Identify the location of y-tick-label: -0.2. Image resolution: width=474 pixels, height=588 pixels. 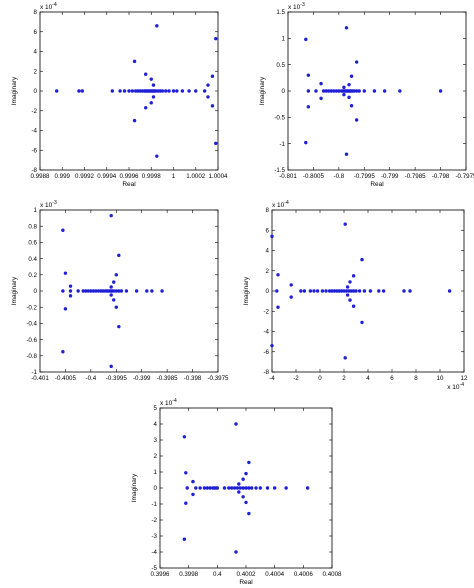
(31, 307).